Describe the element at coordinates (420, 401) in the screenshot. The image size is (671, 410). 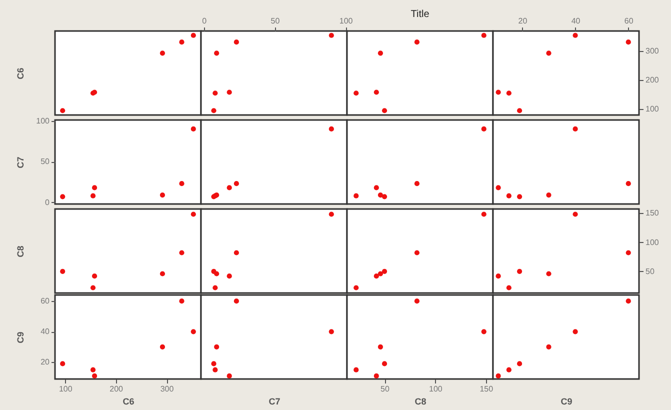
I see `x-axis-title: C8` at that location.